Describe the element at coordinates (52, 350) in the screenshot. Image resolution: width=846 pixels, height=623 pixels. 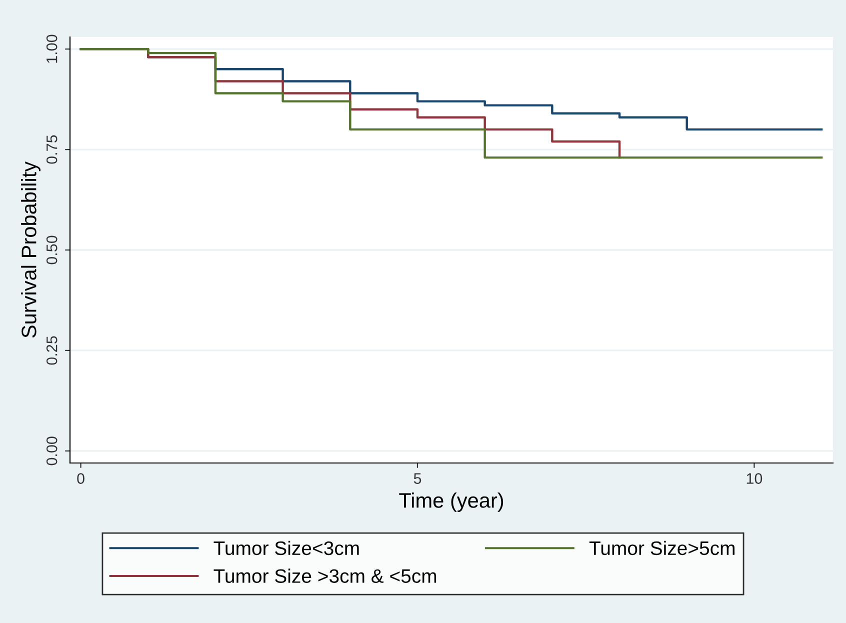
I see `y-tick-label: 0.25` at that location.